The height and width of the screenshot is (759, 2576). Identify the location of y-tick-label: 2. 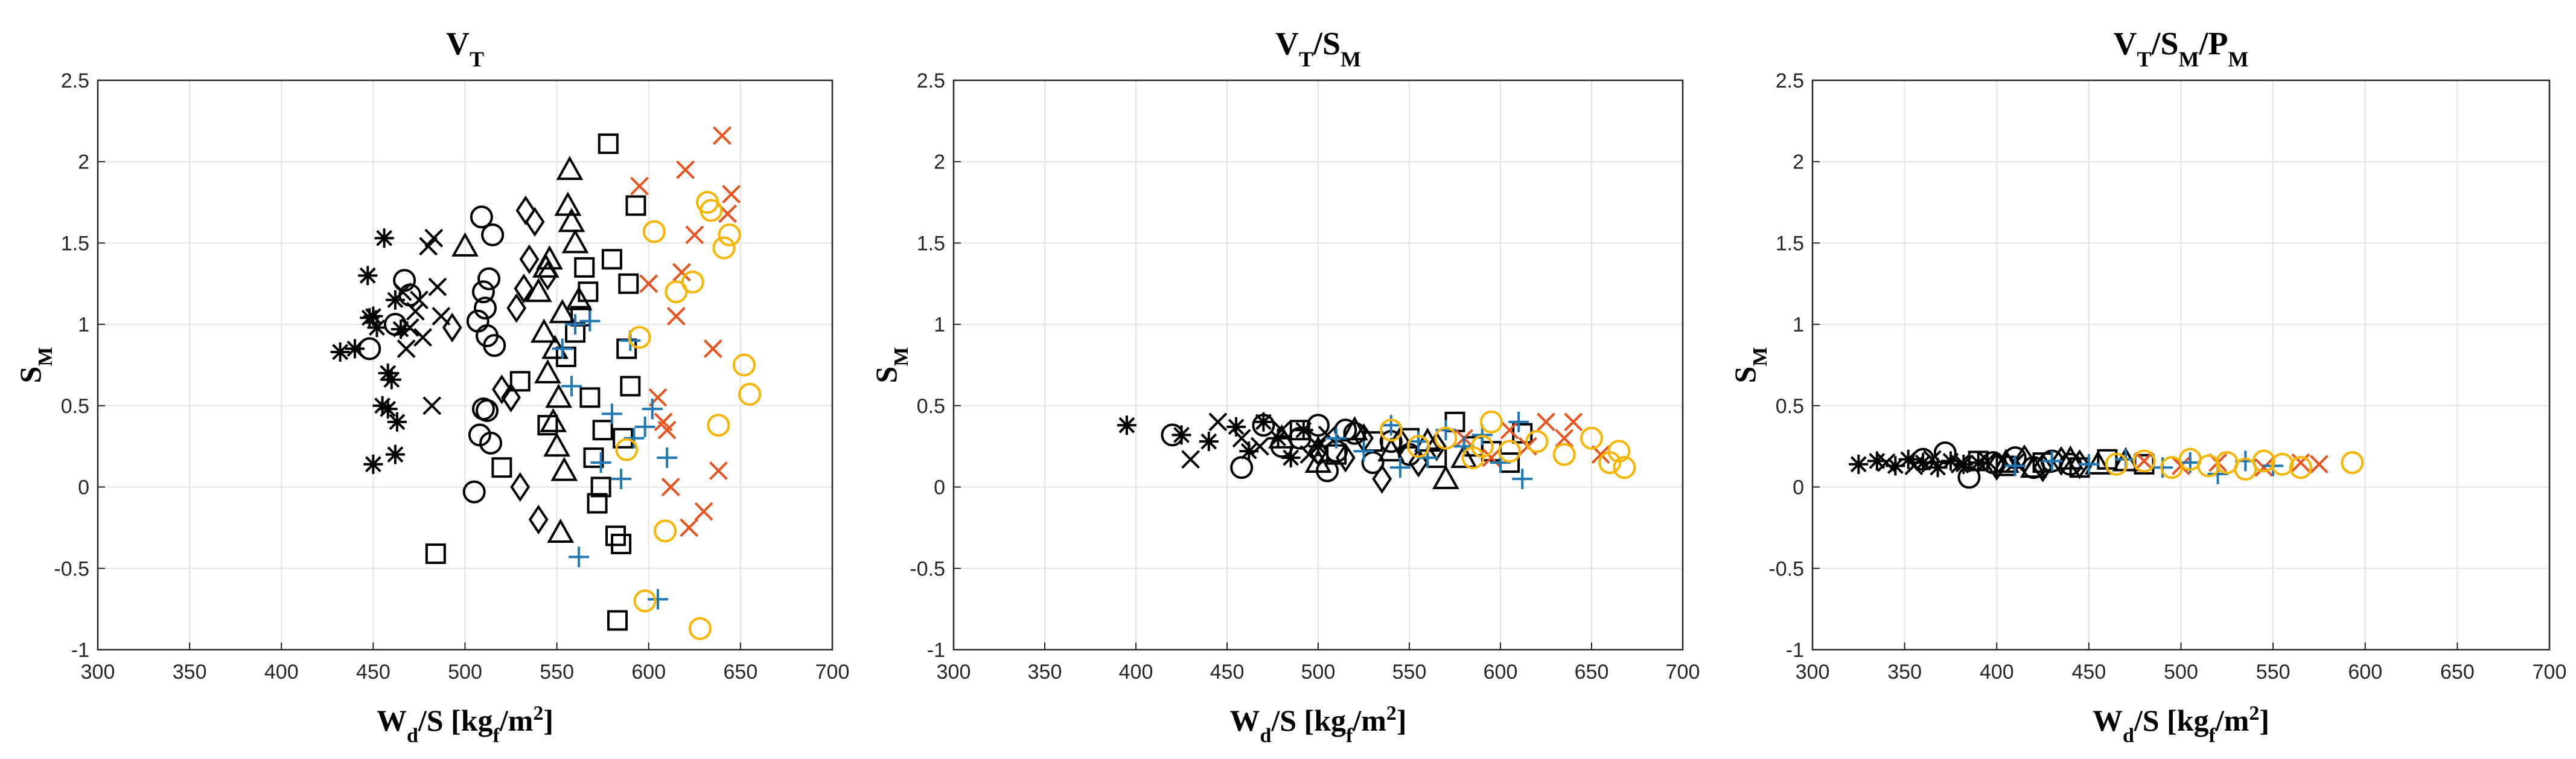
(1798, 162).